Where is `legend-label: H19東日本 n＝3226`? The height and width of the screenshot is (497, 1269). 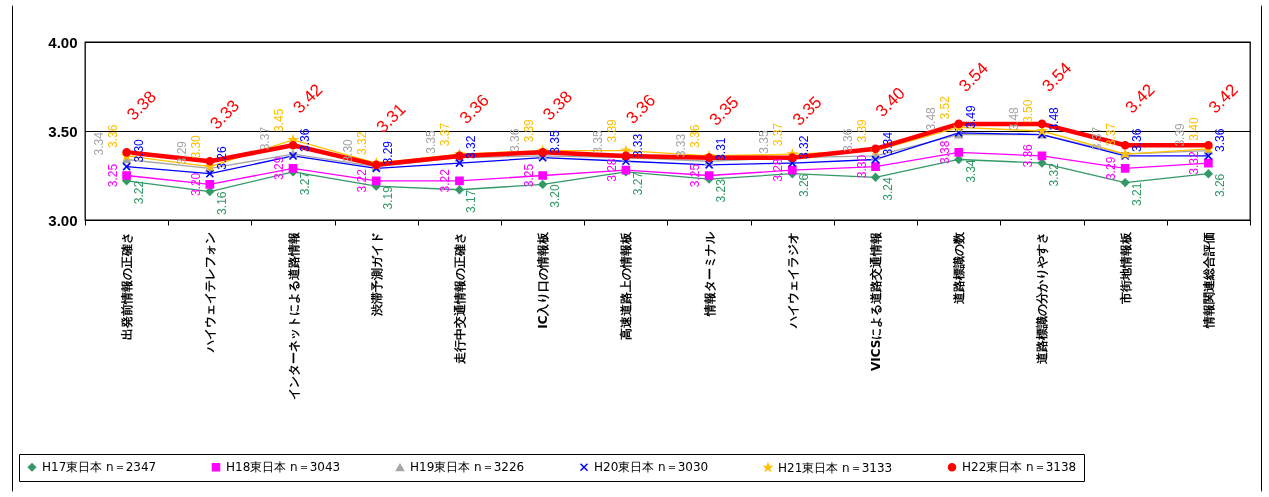
legend-label: H19東日本 n＝3226 is located at coordinates (467, 467).